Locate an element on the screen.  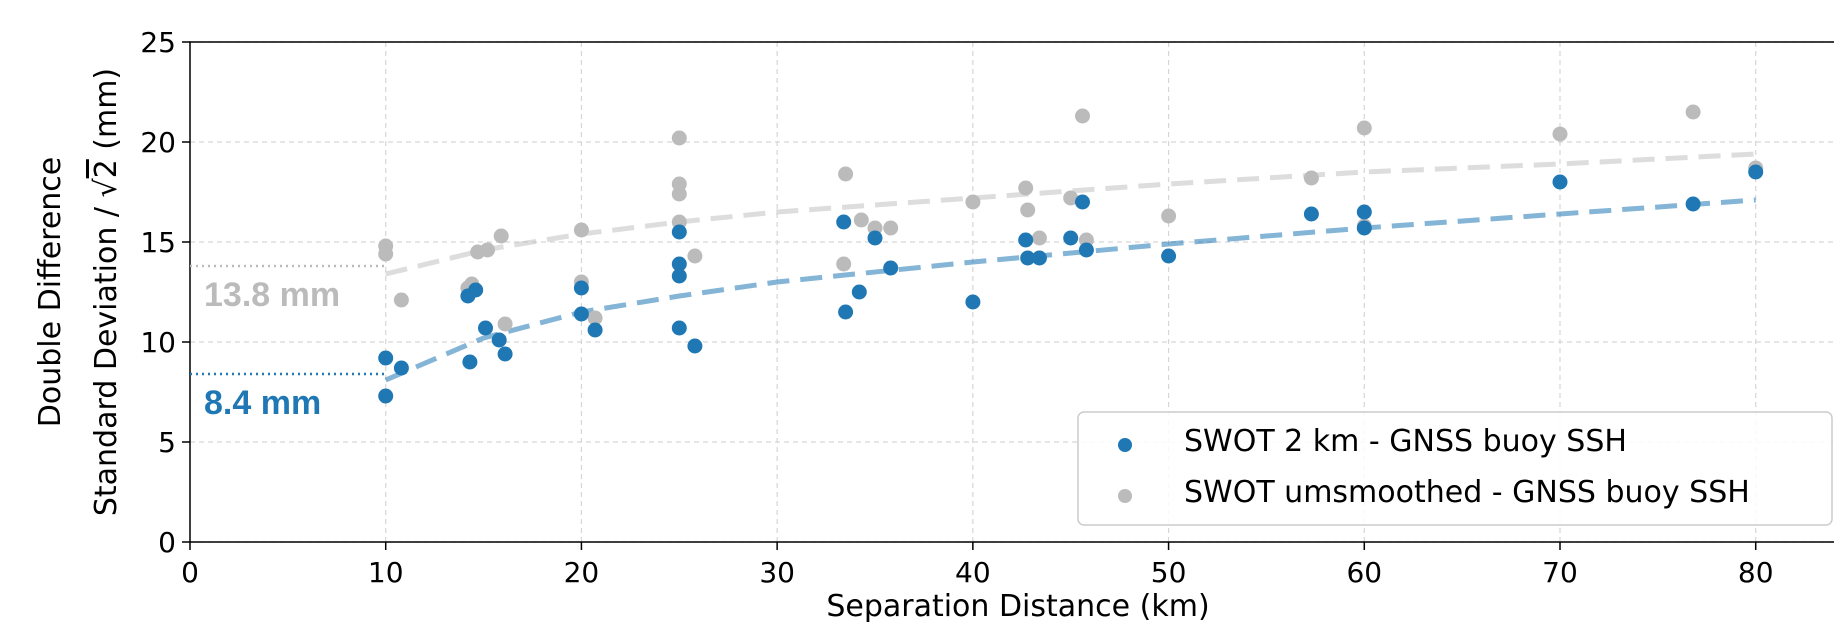
y-tick-label: 10 is located at coordinates (158, 342).